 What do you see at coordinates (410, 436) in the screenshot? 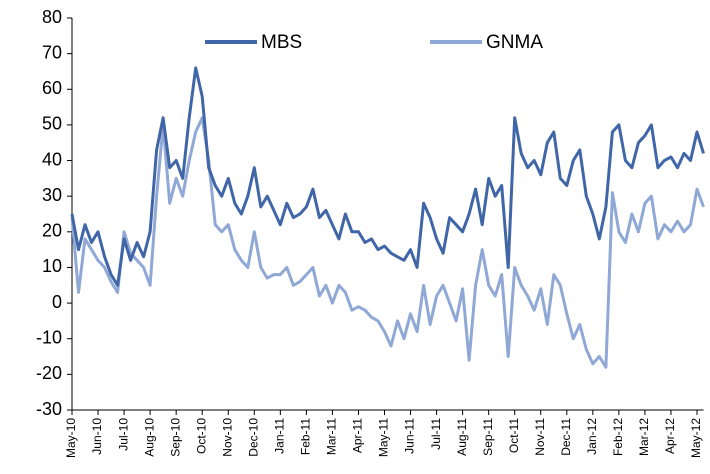
I see `x-tick-label: Jun-11` at bounding box center [410, 436].